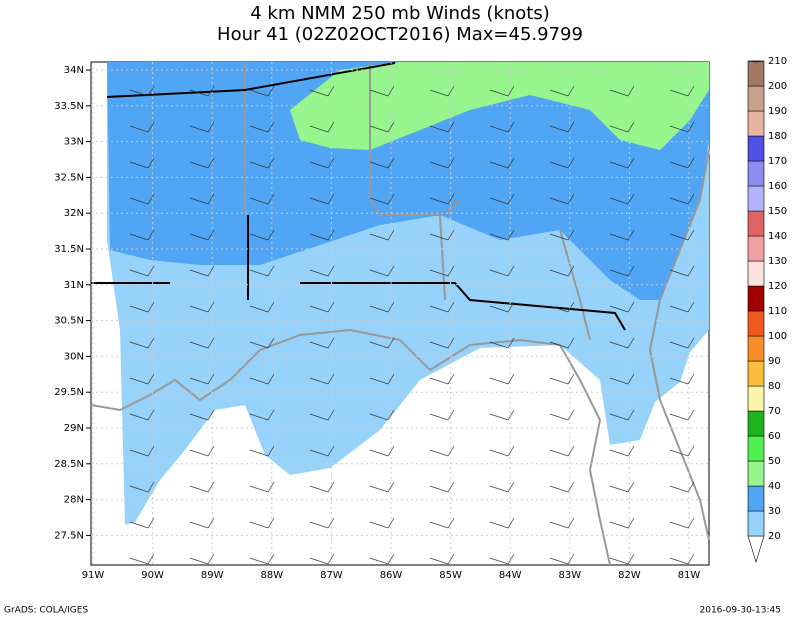 The height and width of the screenshot is (618, 800). What do you see at coordinates (774, 386) in the screenshot?
I see `colorbar-label: 80` at bounding box center [774, 386].